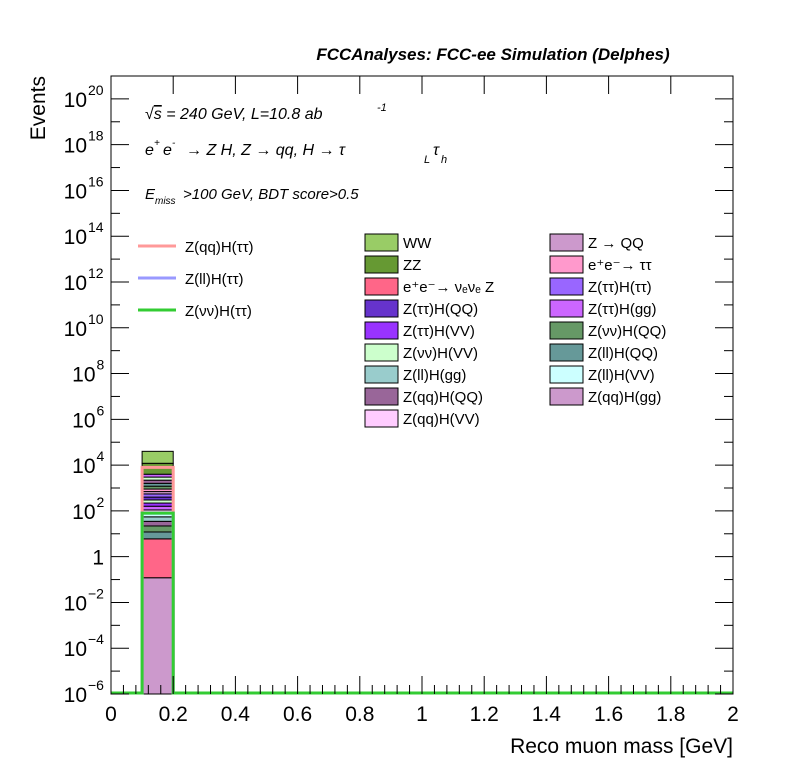 This screenshot has width=796, height=772. Describe the element at coordinates (96, 273) in the screenshot. I see `svg-text: 12` at that location.